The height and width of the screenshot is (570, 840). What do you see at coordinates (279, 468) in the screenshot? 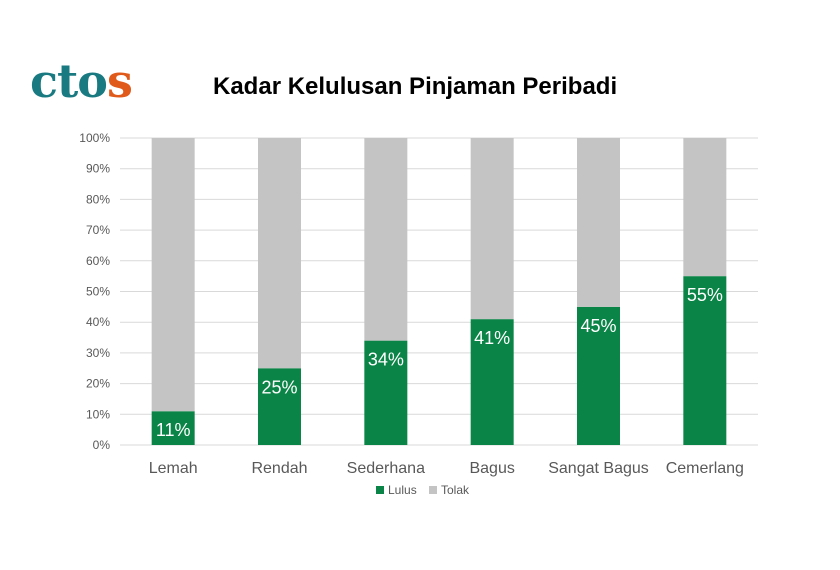
I see `x-tick-label: Rendah` at bounding box center [279, 468].